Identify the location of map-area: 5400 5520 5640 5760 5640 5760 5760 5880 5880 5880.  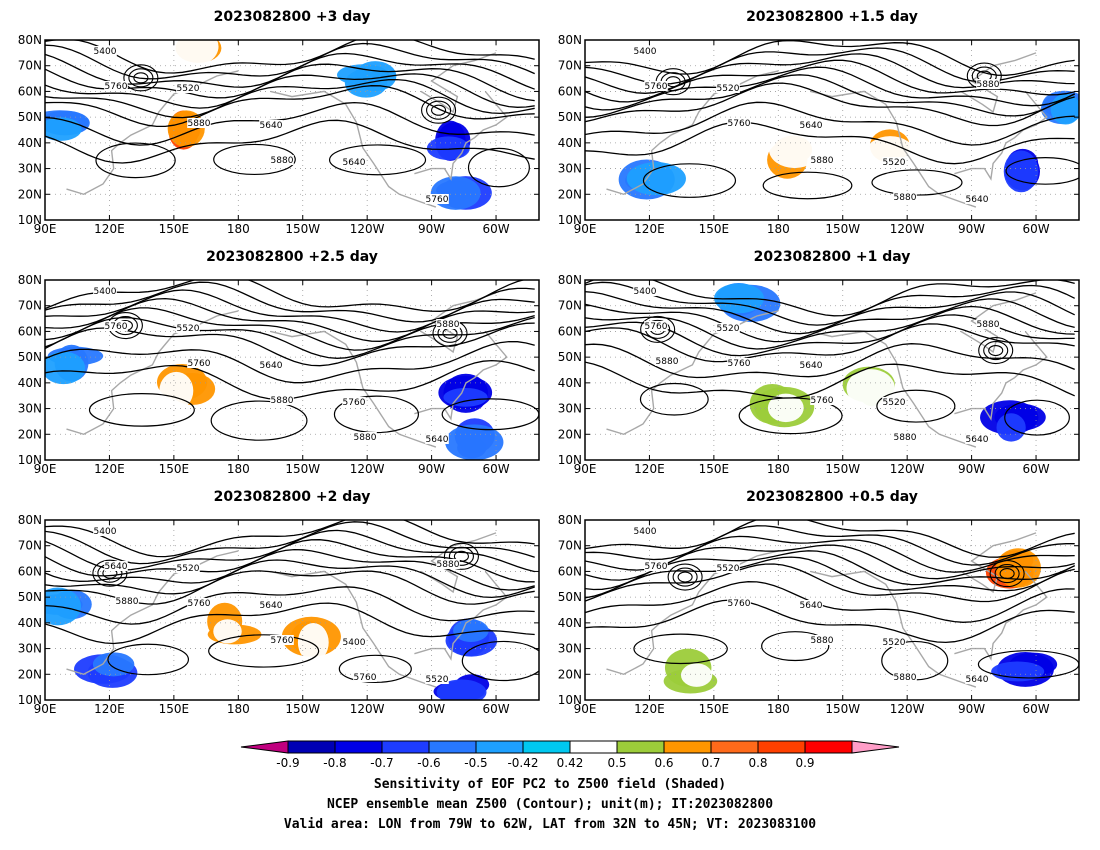
(292, 370).